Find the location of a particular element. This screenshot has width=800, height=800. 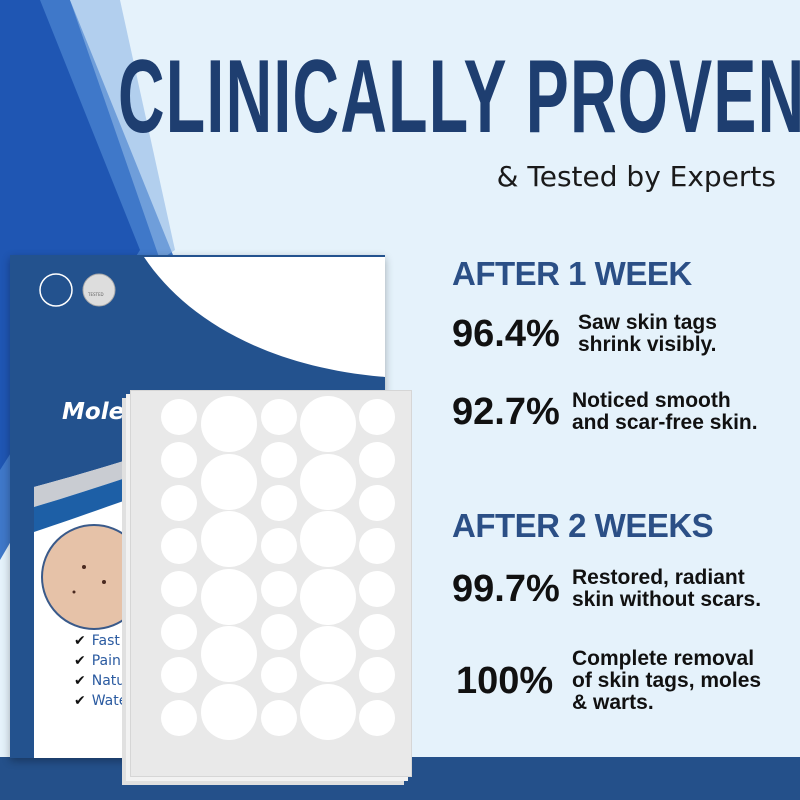

stat-text: & warts. is located at coordinates (613, 702).